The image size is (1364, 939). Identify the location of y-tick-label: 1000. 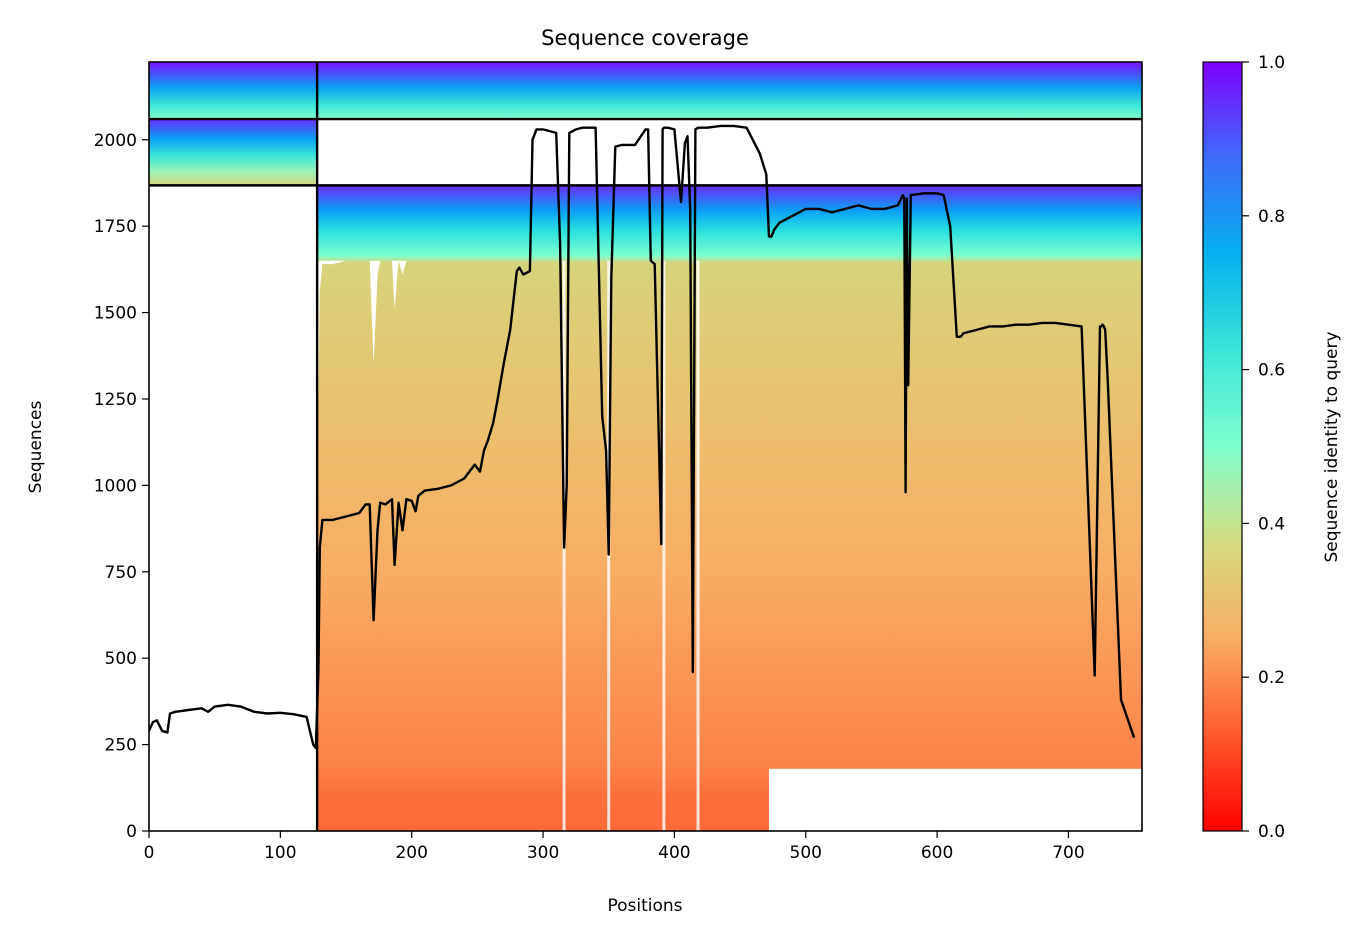
(115, 486).